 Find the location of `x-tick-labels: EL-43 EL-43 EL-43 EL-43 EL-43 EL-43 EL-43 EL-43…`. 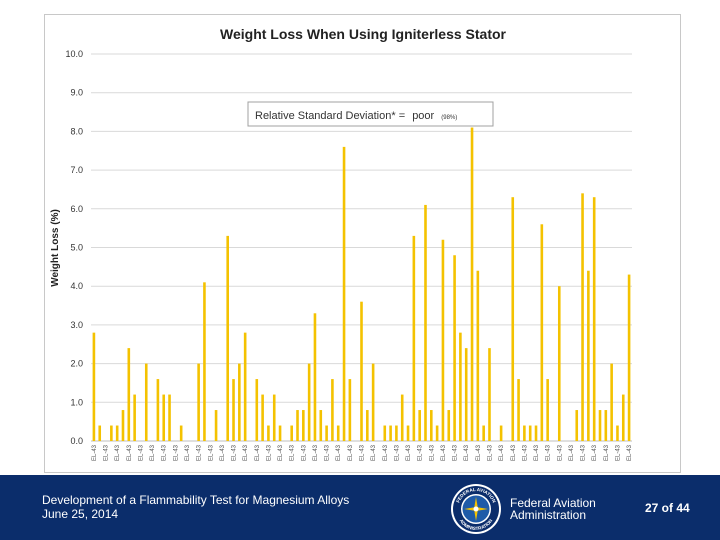

x-tick-labels: EL-43 EL-43 EL-43 EL-43 EL-43 EL-43 EL-43 EL-43… is located at coordinates (362, 452).